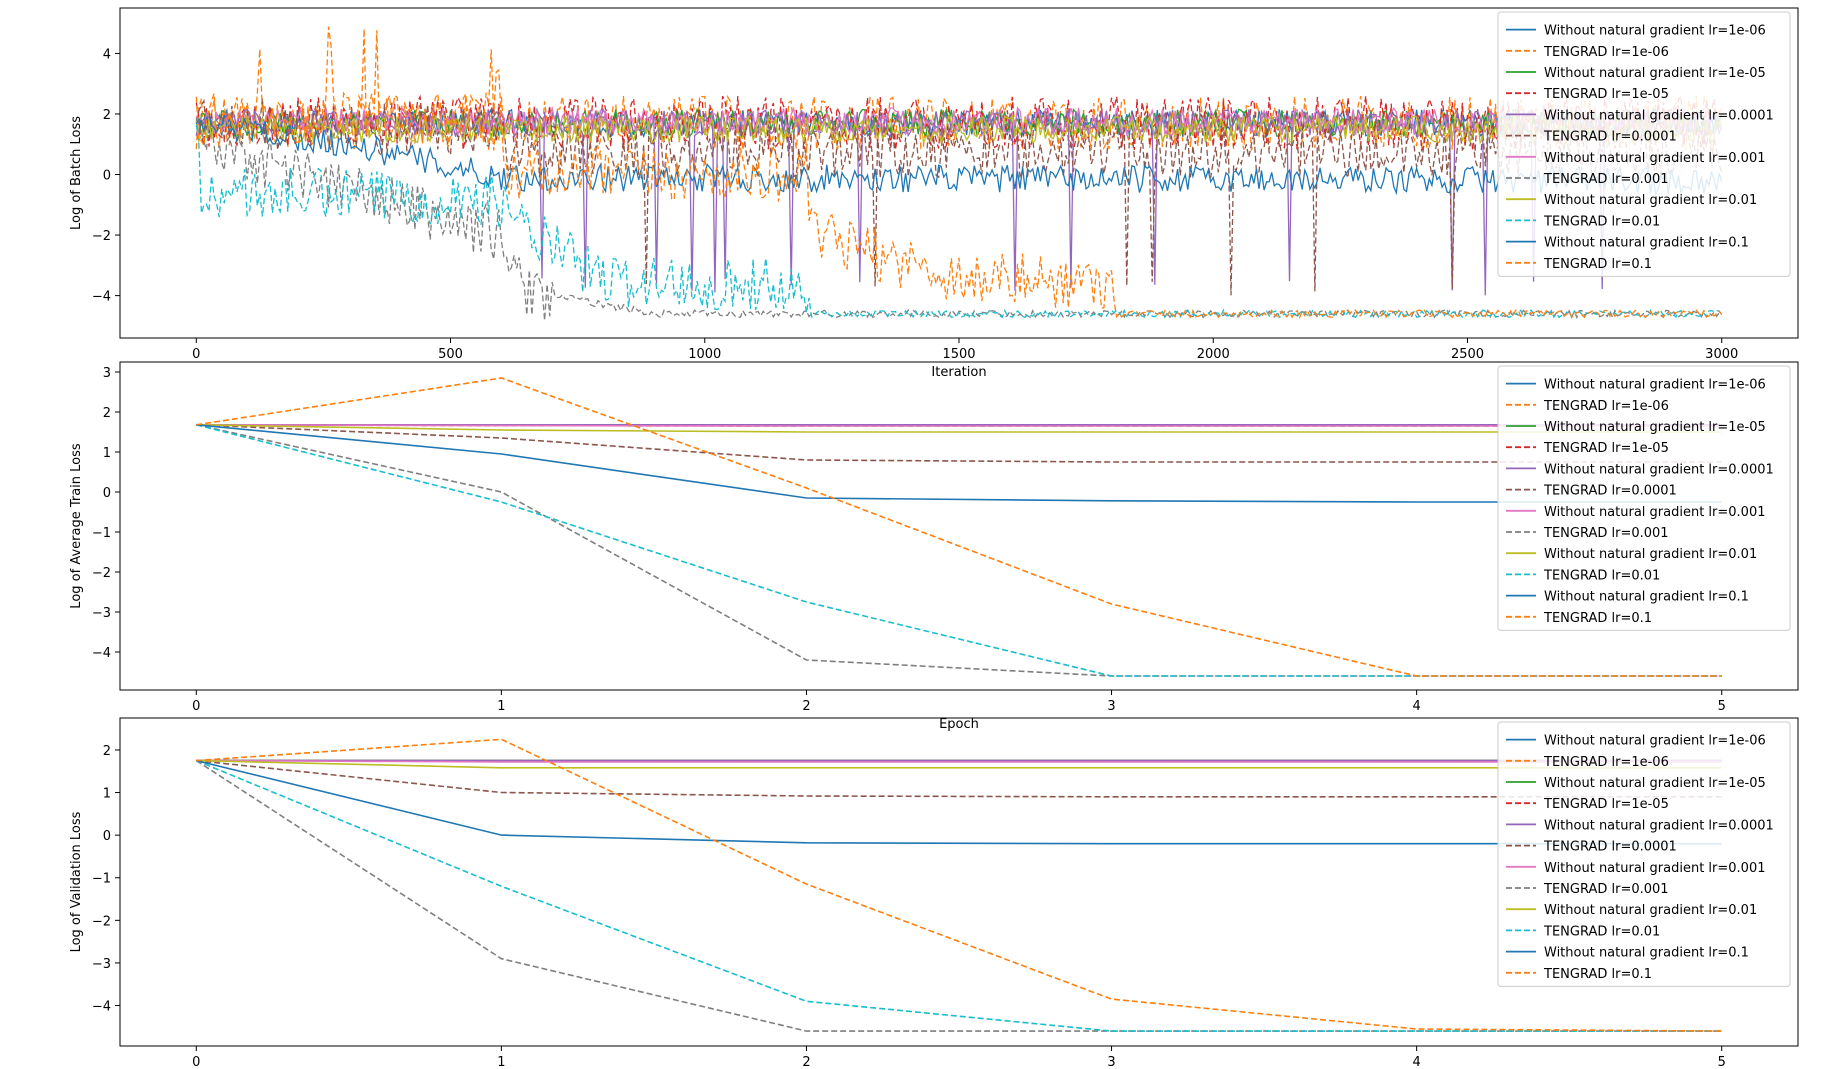 The image size is (1841, 1069). I want to click on x-tick-label: 1500, so click(958, 354).